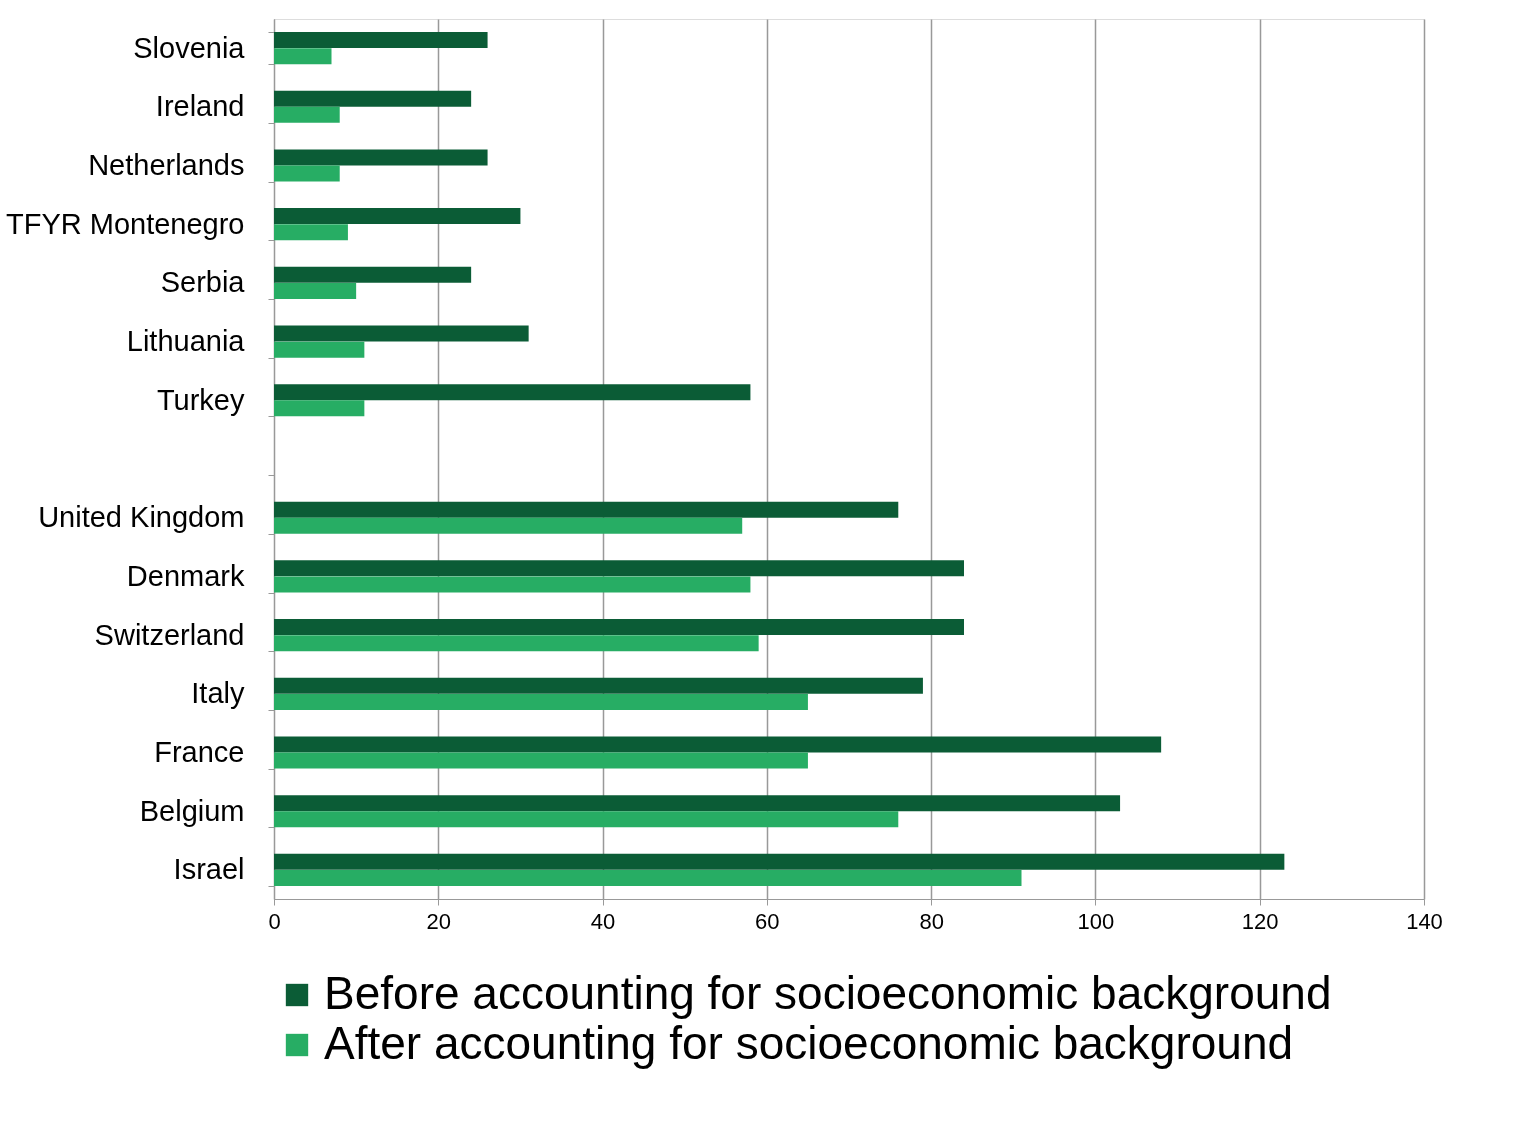 The width and height of the screenshot is (1513, 1137). I want to click on x-tick-label: 80, so click(931, 921).